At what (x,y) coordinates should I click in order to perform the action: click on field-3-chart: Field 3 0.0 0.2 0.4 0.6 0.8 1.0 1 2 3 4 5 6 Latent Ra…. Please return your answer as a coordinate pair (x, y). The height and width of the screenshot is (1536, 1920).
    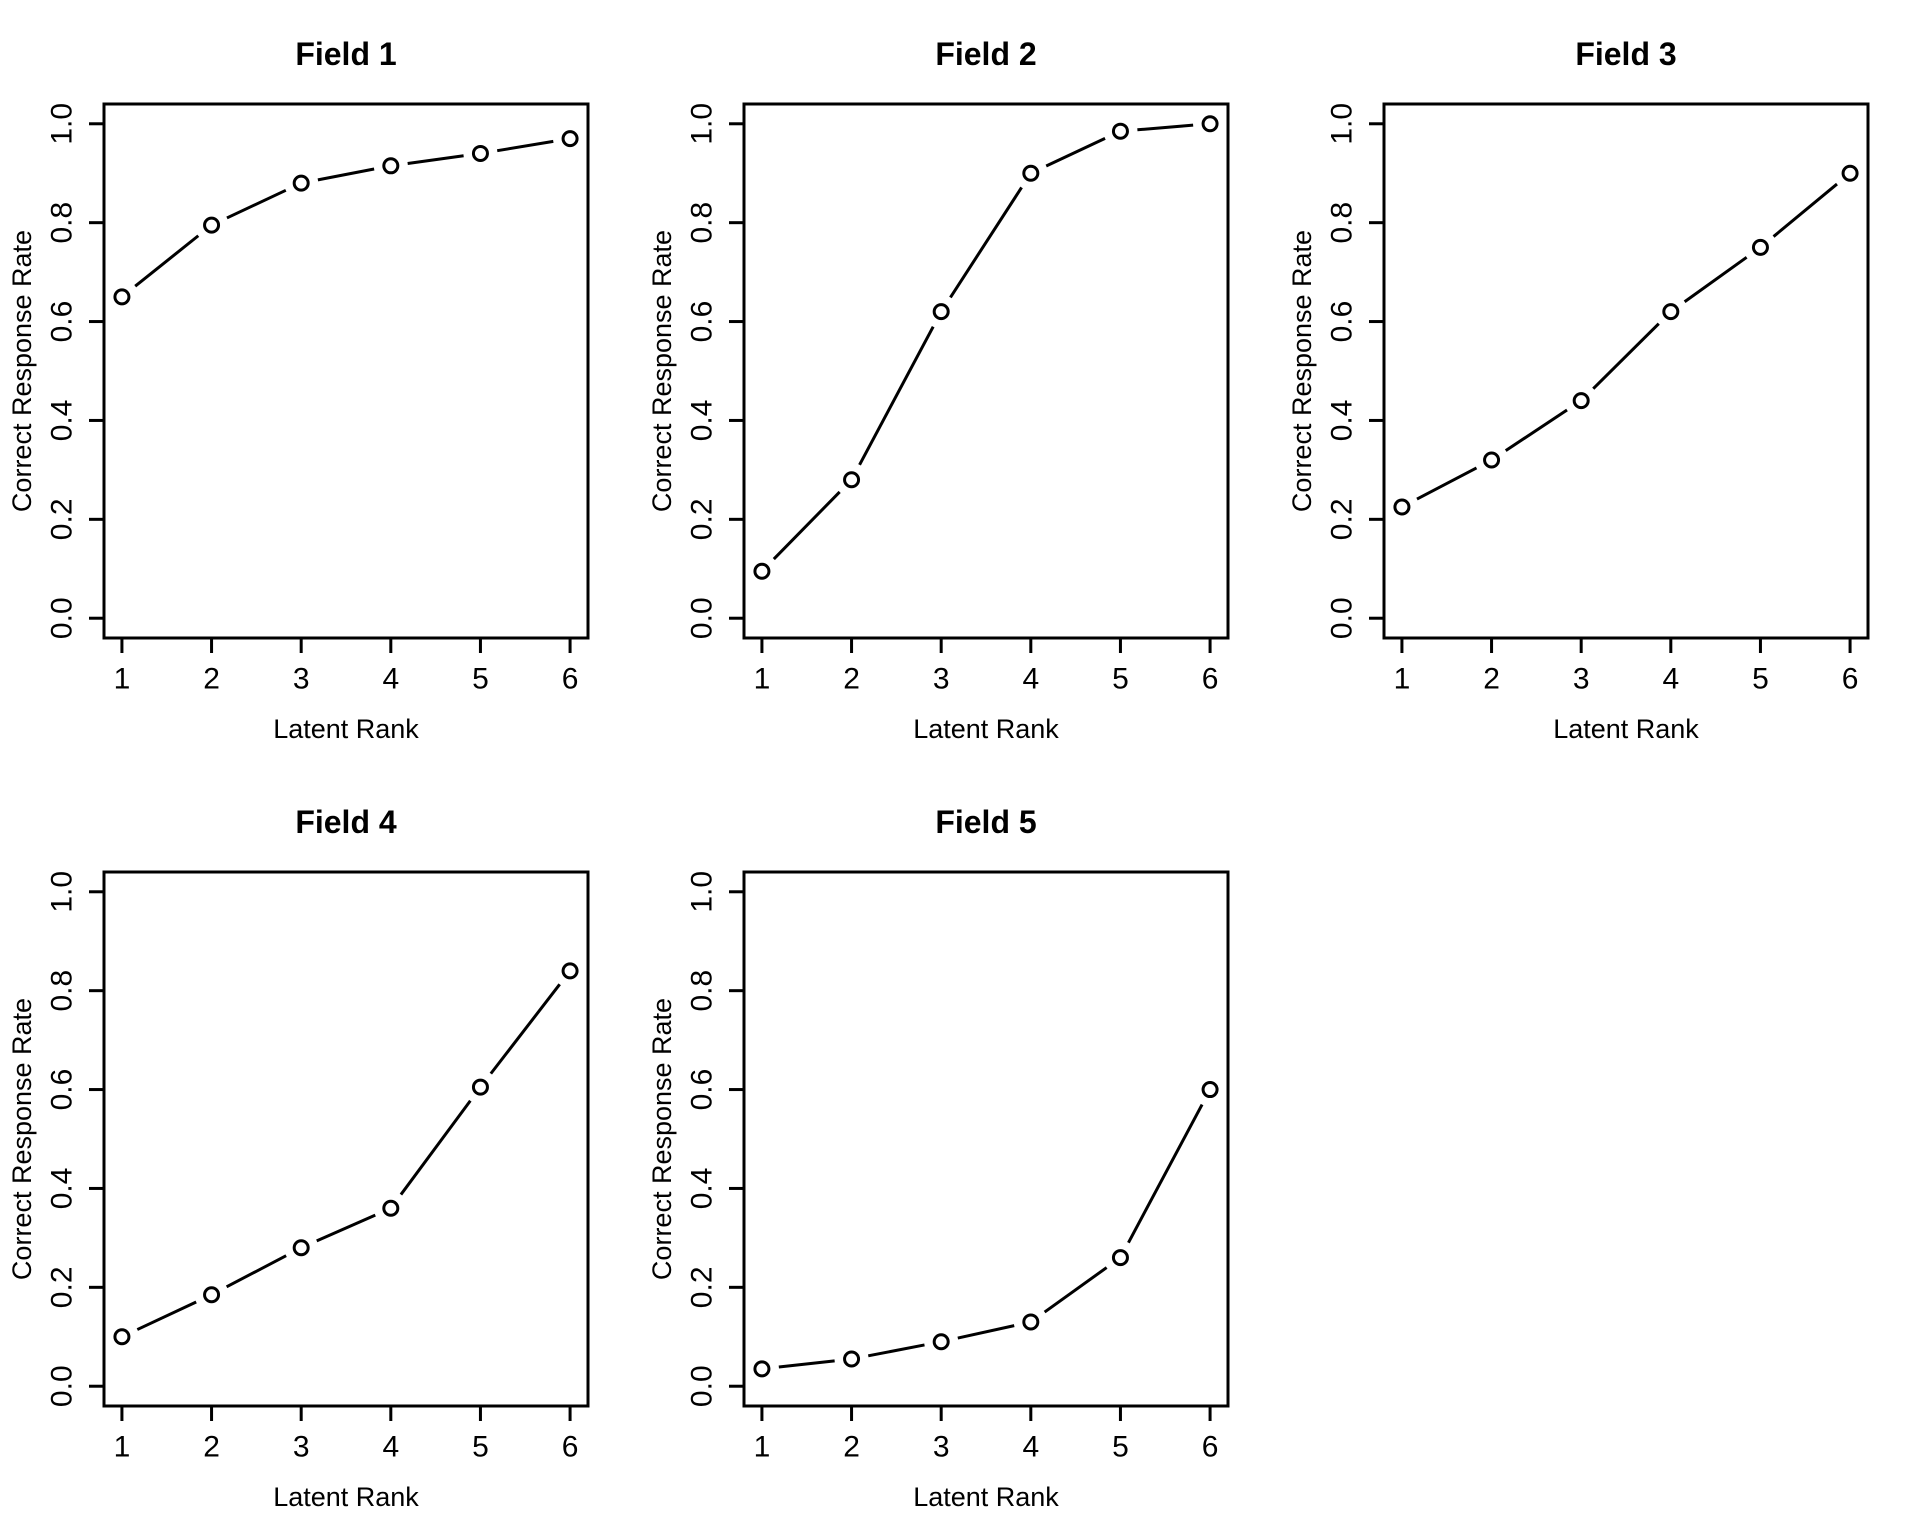
    Looking at the image, I should click on (1578, 390).